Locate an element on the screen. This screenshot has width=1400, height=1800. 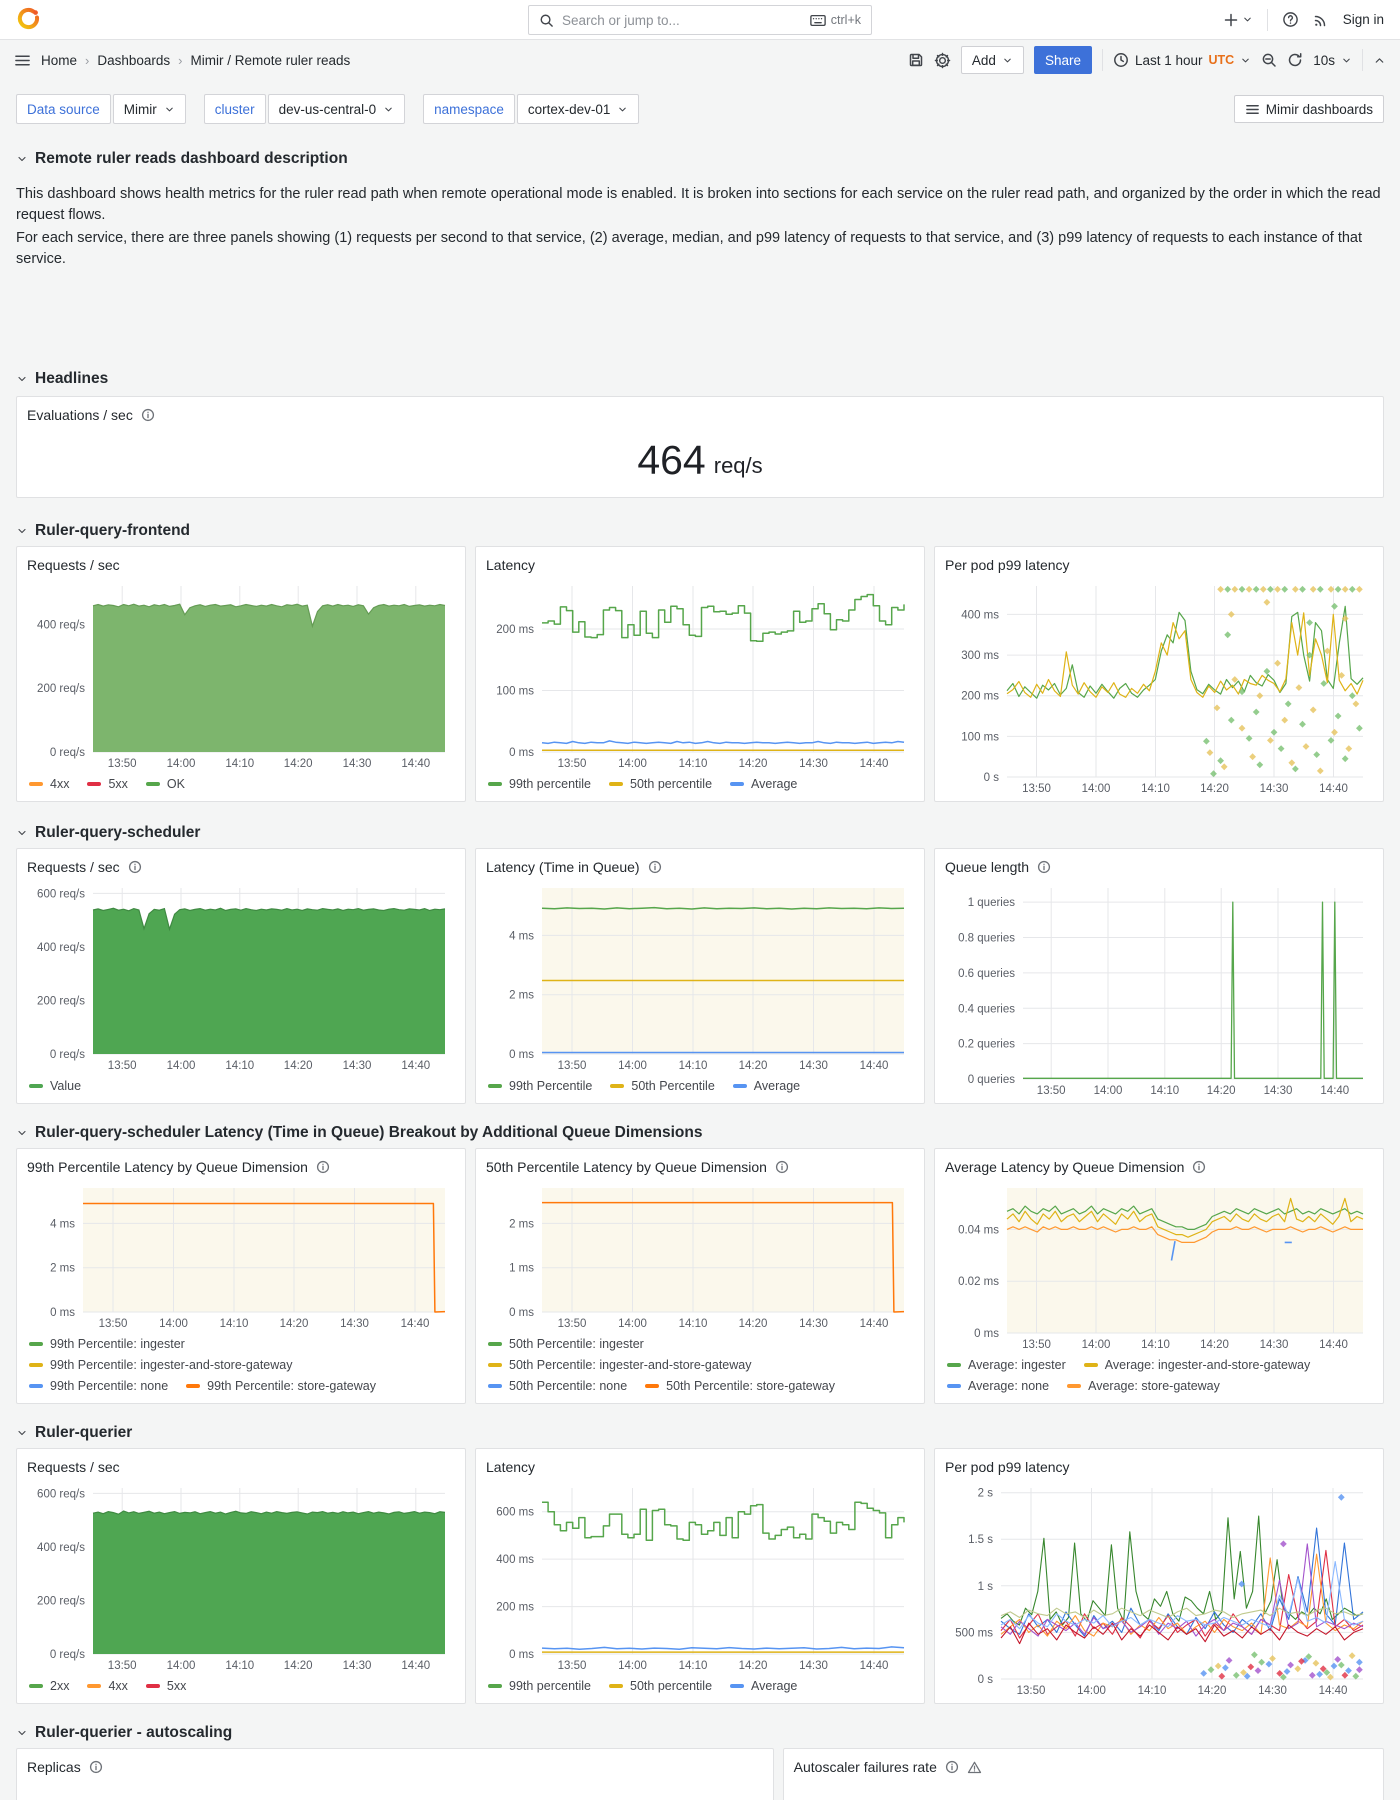
add-panel-button: Add is located at coordinates (992, 60).